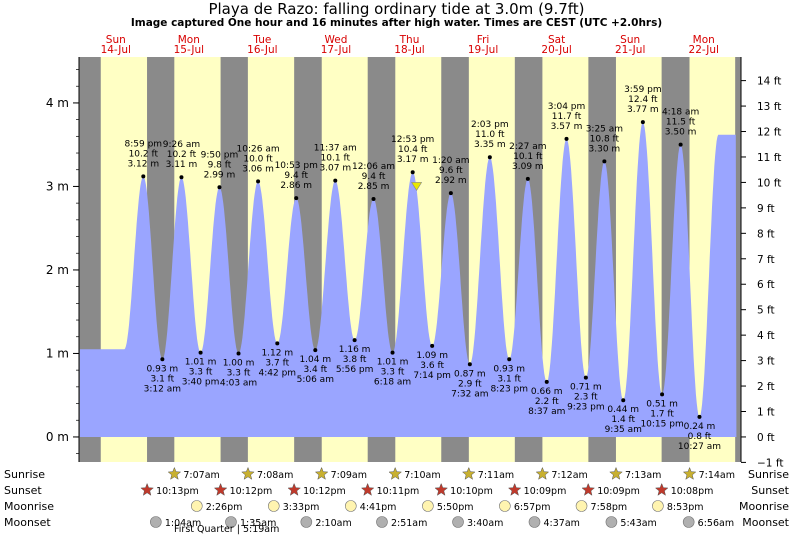  What do you see at coordinates (23, 490) in the screenshot?
I see `sunset-row-label-left: Sunset` at bounding box center [23, 490].